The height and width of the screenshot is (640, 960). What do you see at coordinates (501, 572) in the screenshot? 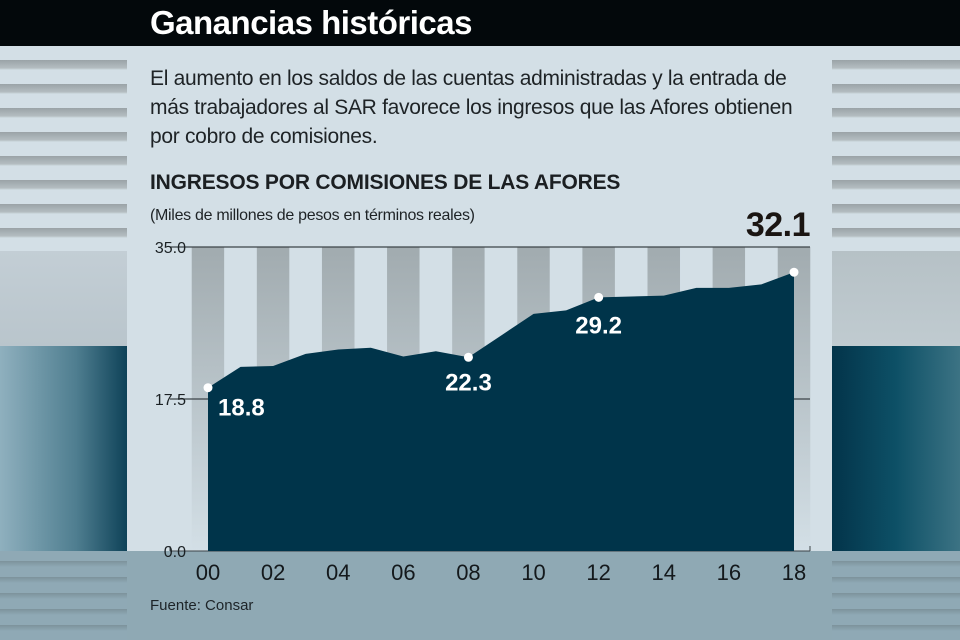
I see `x-tick-labels: 00 02 04 06 08 10 12 14 16 18` at bounding box center [501, 572].